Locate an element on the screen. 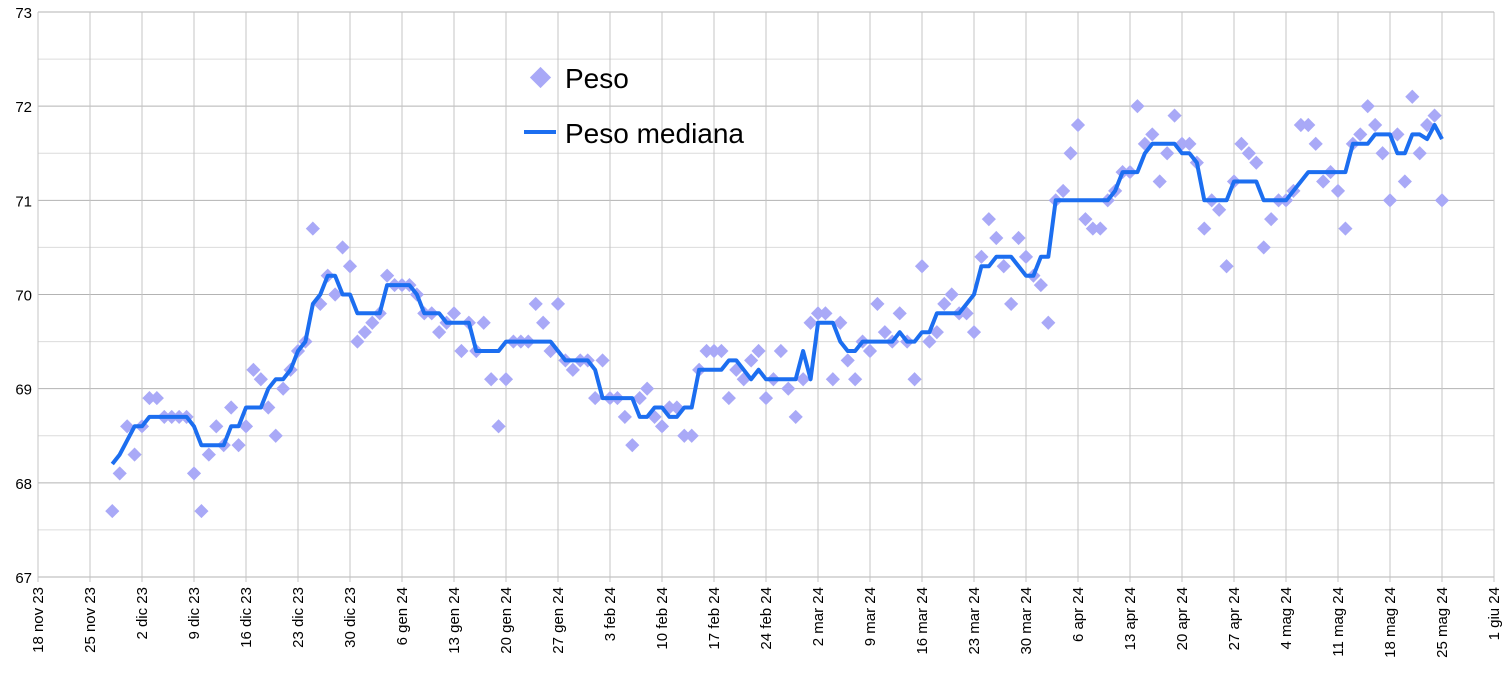 The height and width of the screenshot is (677, 1502). x-tick-label: 20 gen 24 is located at coordinates (506, 620).